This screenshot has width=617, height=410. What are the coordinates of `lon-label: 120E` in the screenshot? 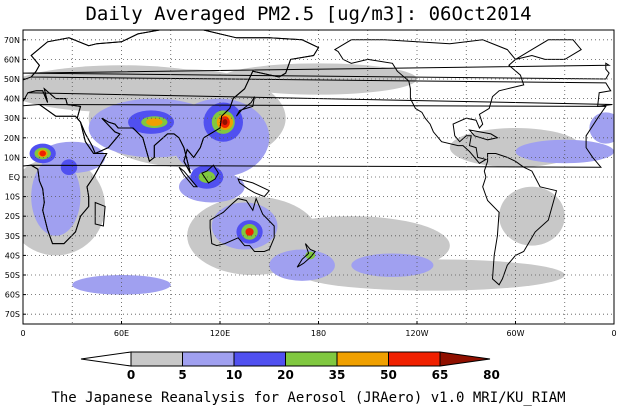 It's located at (220, 333).